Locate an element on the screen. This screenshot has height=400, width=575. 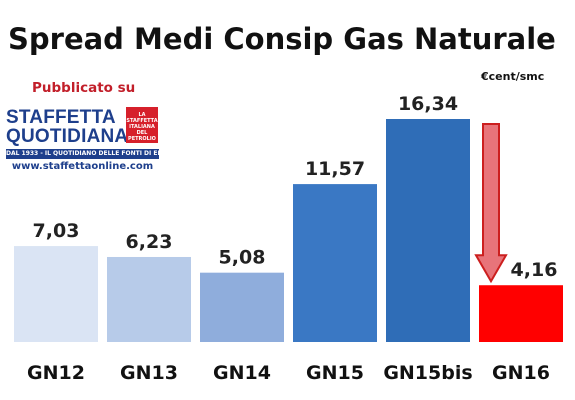
bar-gn12 is located at coordinates (56, 294).